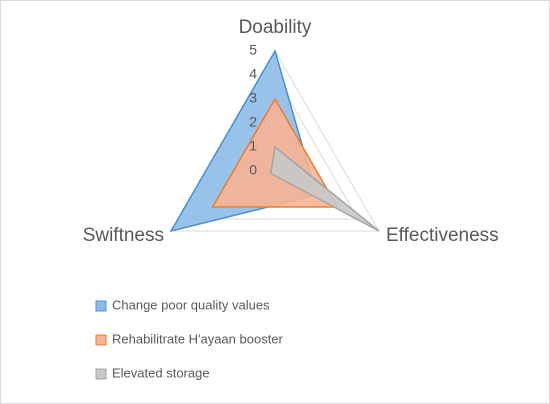  I want to click on axis-label: Swiftness, so click(123, 235).